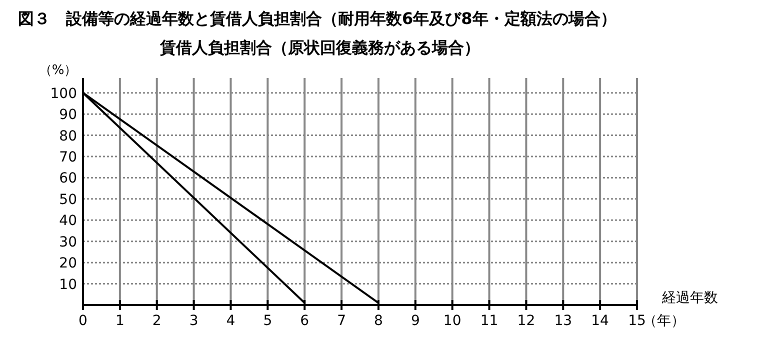 This screenshot has width=768, height=353. I want to click on x-tick-label: 0, so click(83, 321).